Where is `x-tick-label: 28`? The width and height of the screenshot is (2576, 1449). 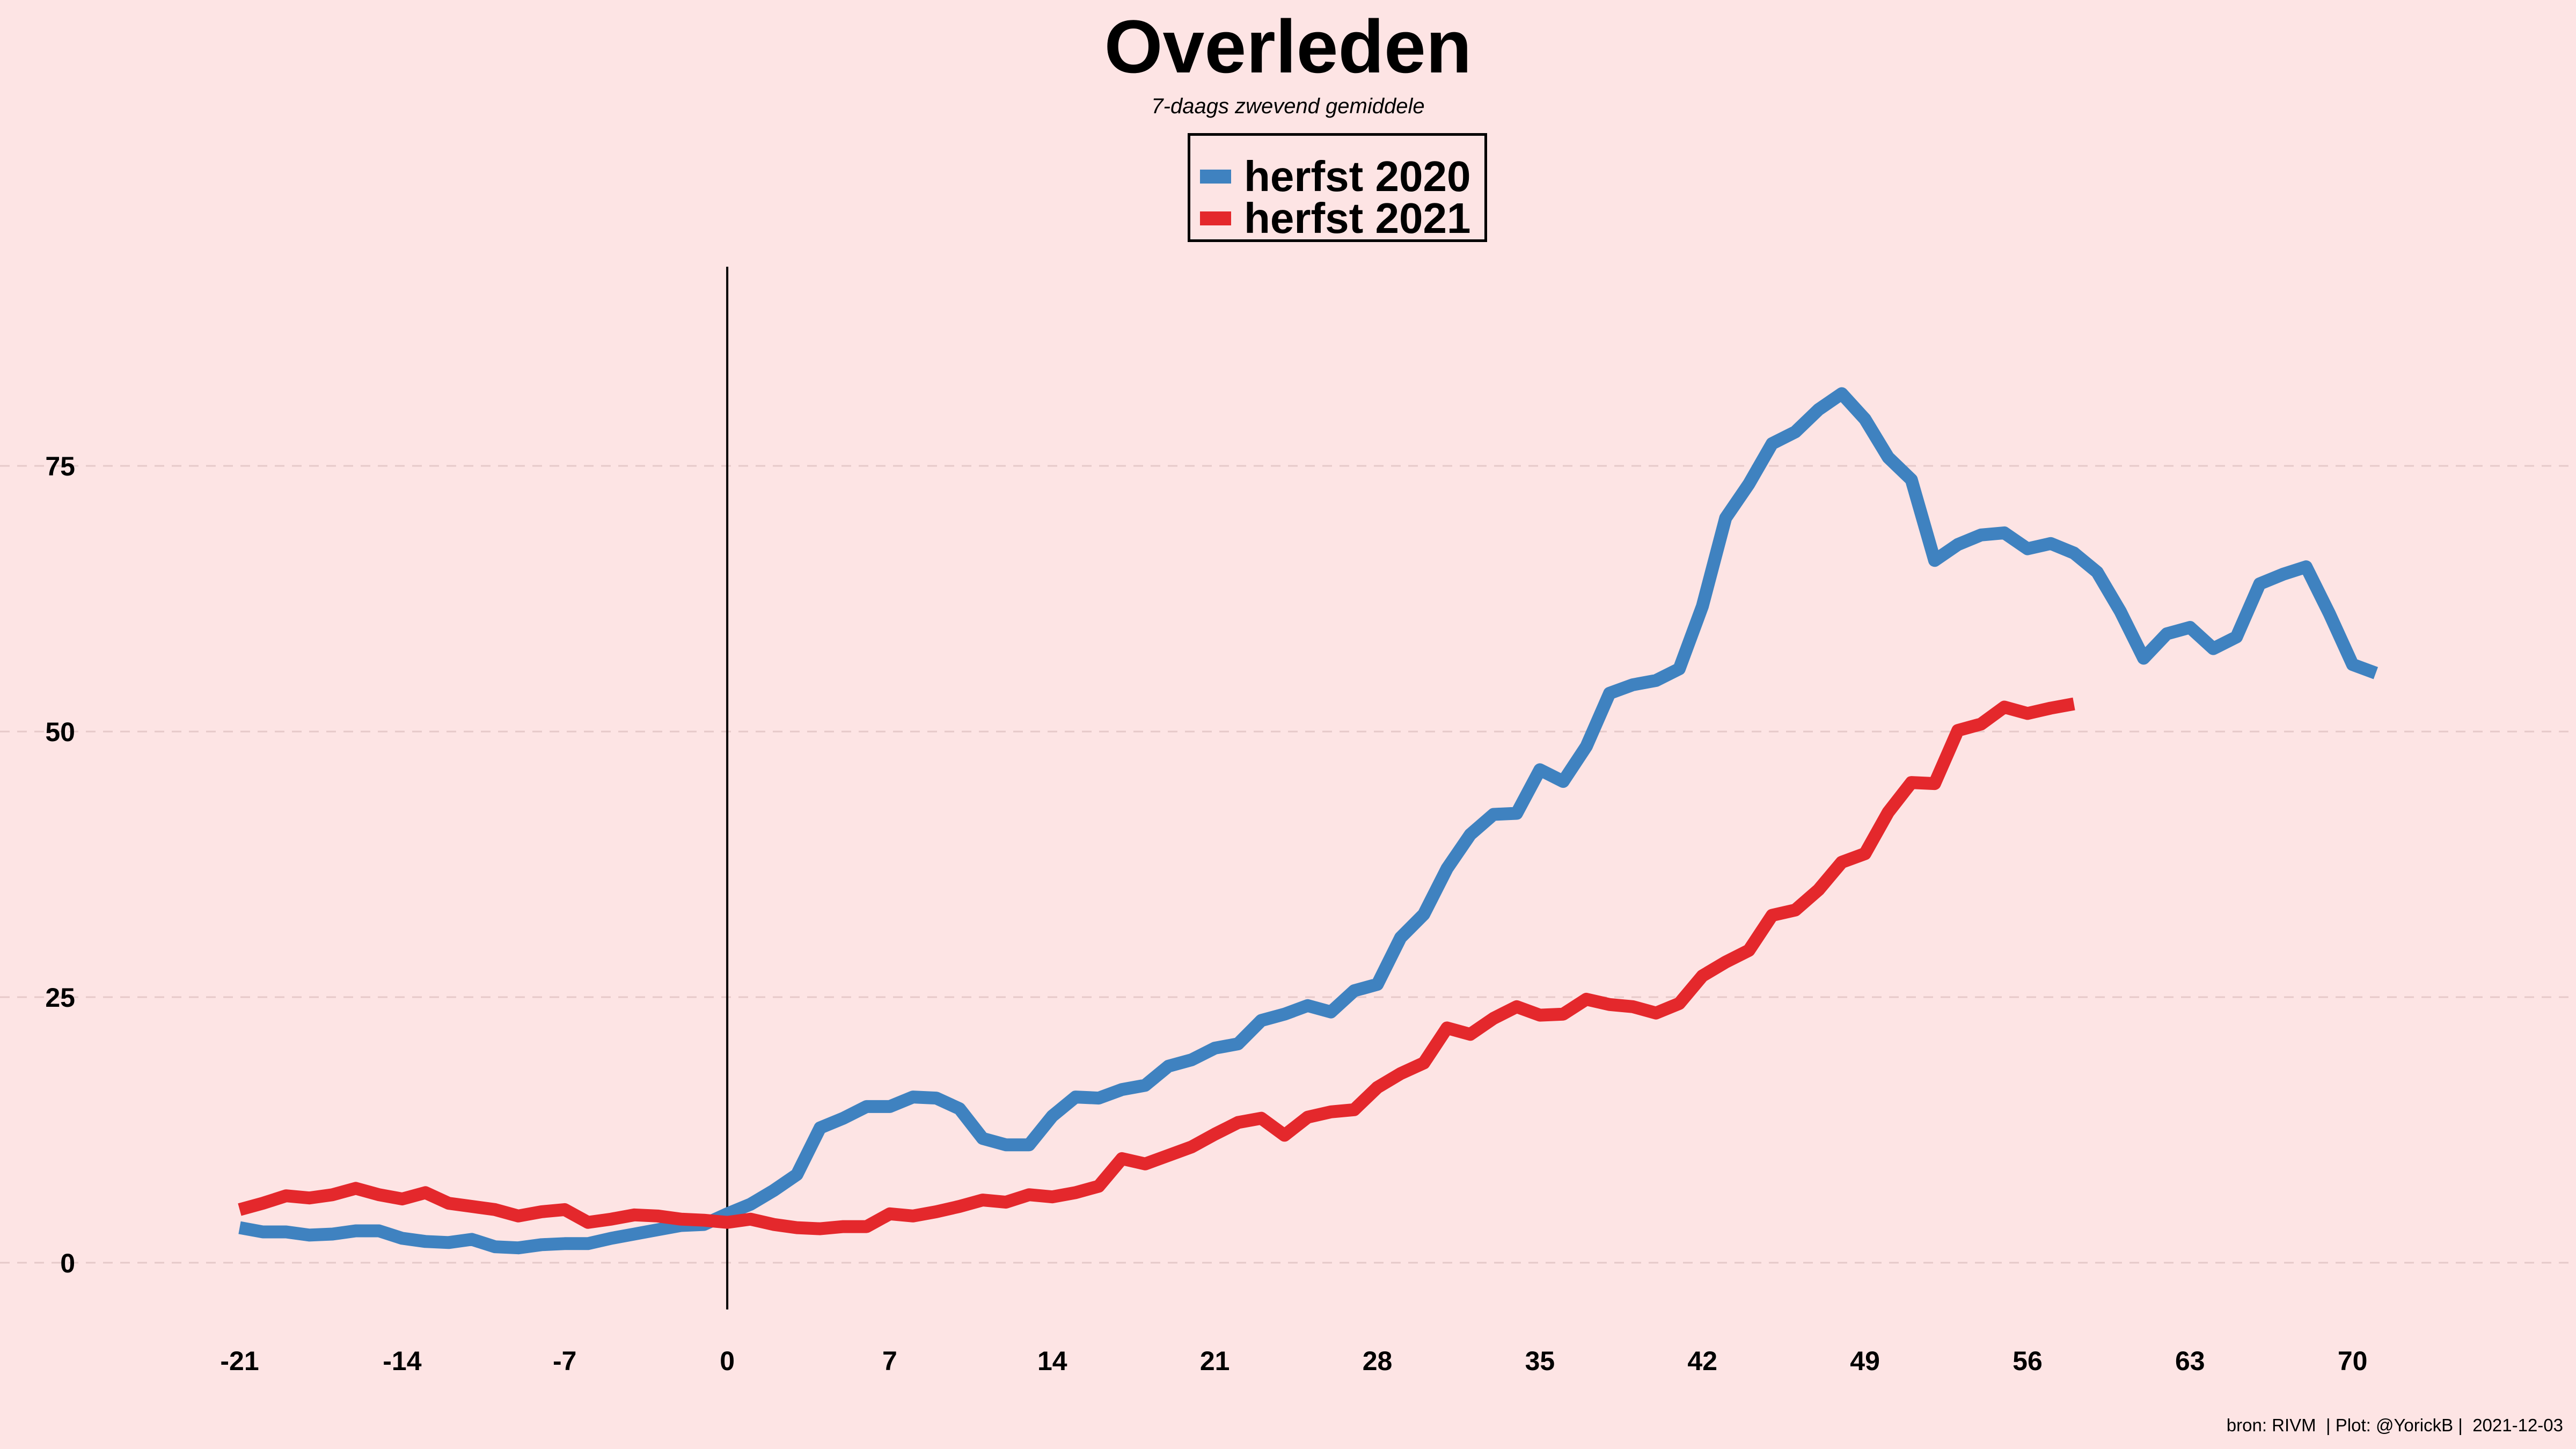
x-tick-label: 28 is located at coordinates (1378, 1361).